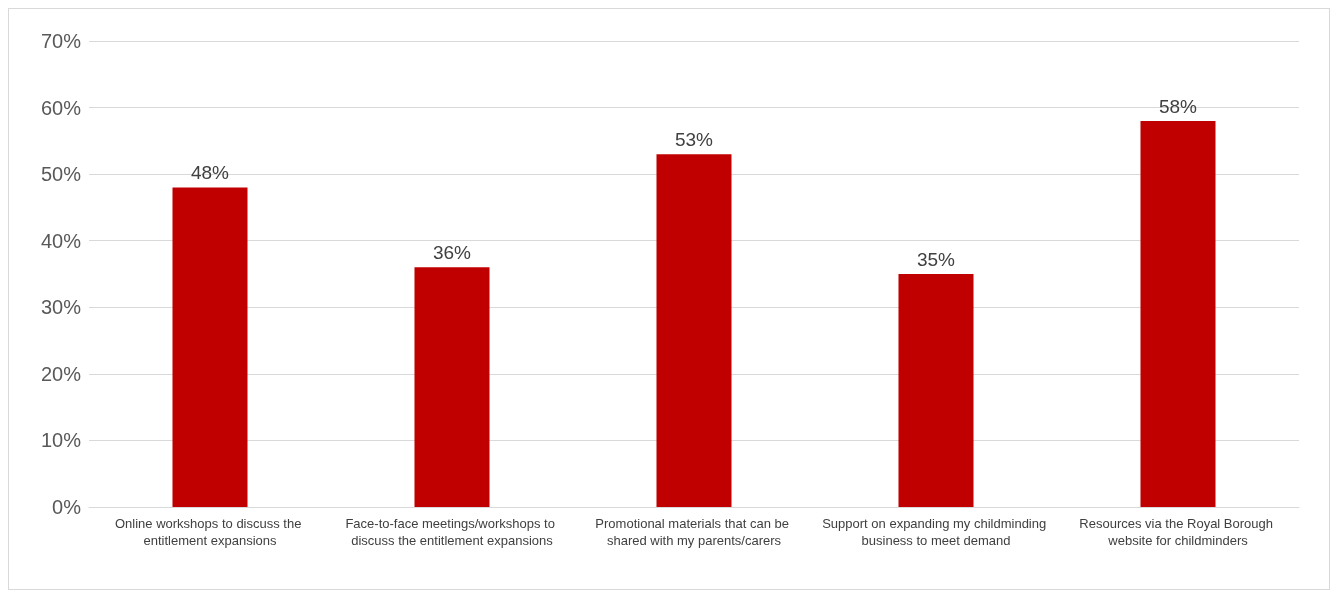  What do you see at coordinates (1178, 106) in the screenshot?
I see `data-label: 58%` at bounding box center [1178, 106].